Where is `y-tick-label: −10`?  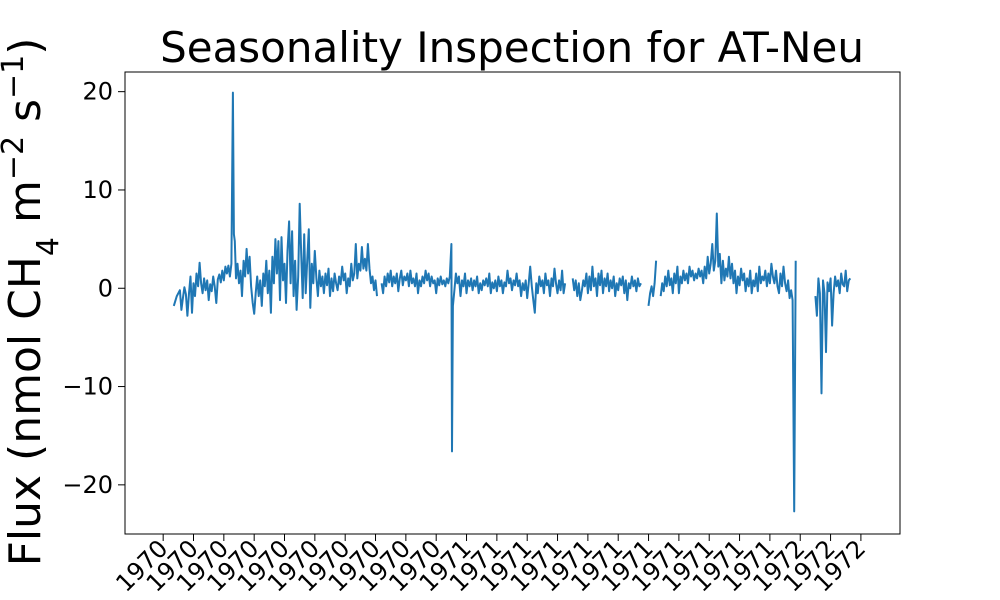
y-tick-label: −10 is located at coordinates (87, 387).